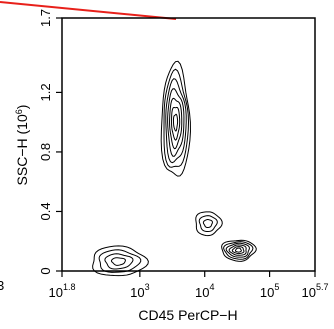 This screenshot has width=334, height=329. I want to click on x-axis-title: CD45 PerCP−H, so click(187, 315).